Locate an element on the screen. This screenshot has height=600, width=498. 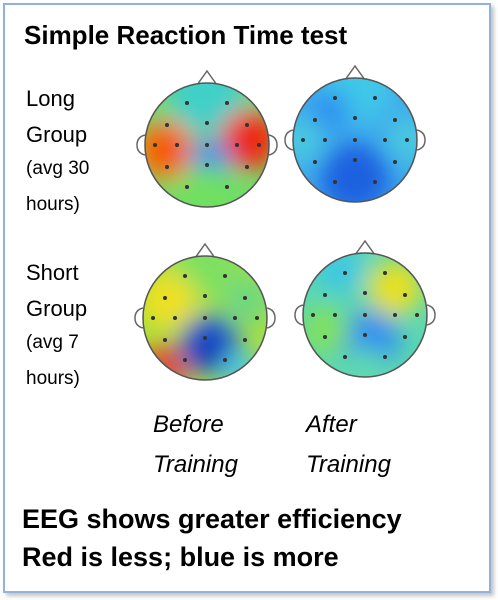
column-label: Training is located at coordinates (196, 464).